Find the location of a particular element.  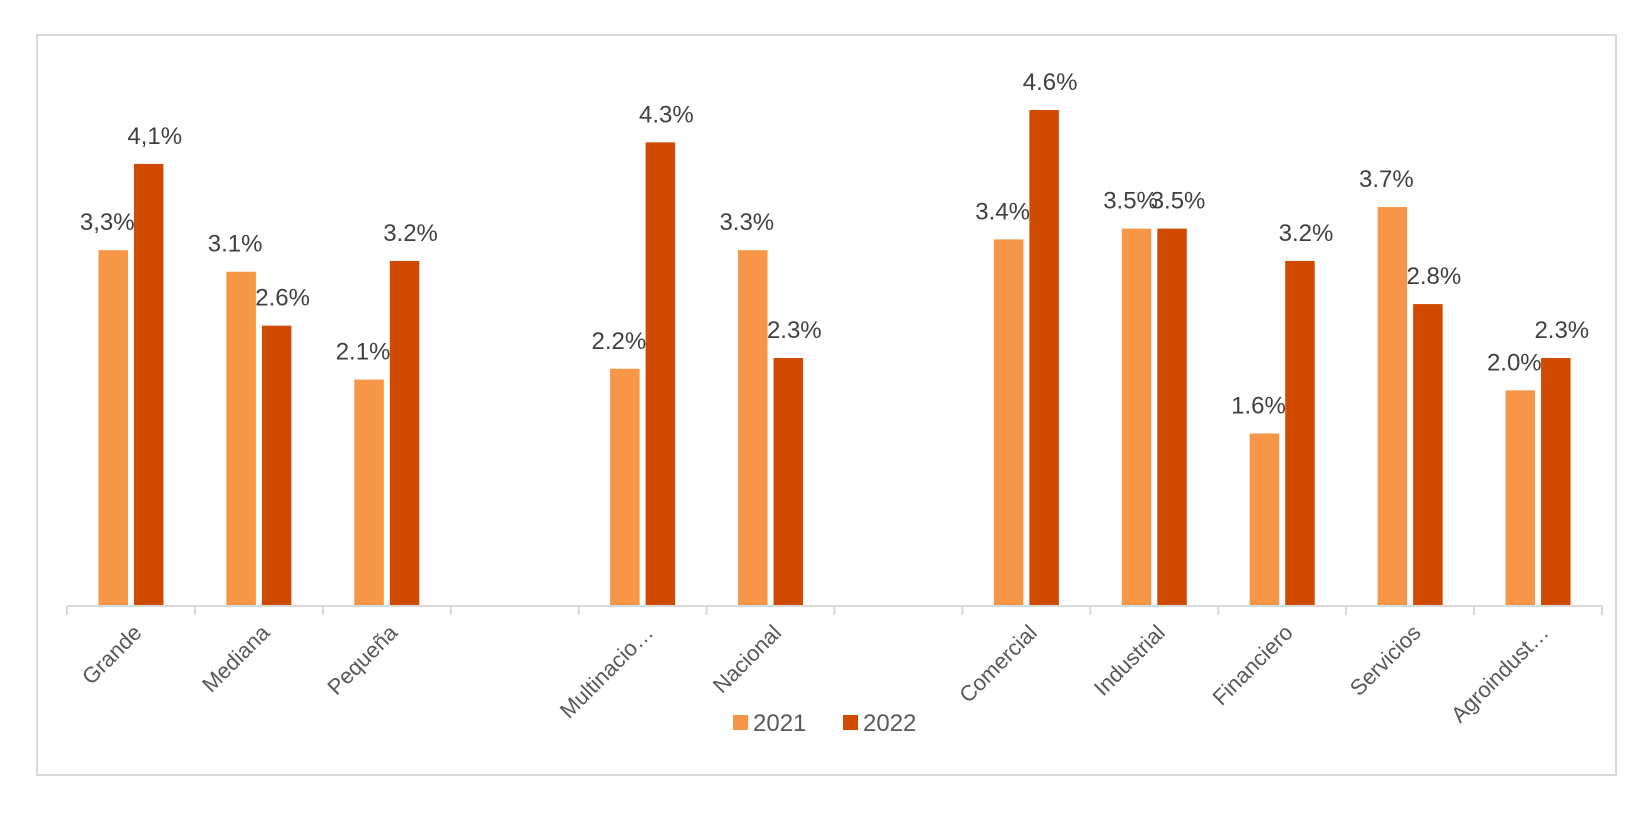

data-label: 2.0% is located at coordinates (1514, 362).